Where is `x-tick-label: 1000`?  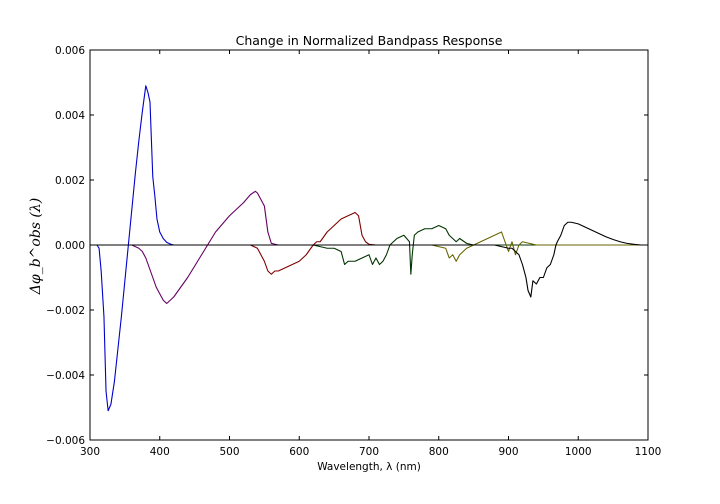
x-tick-label: 1000 is located at coordinates (578, 452).